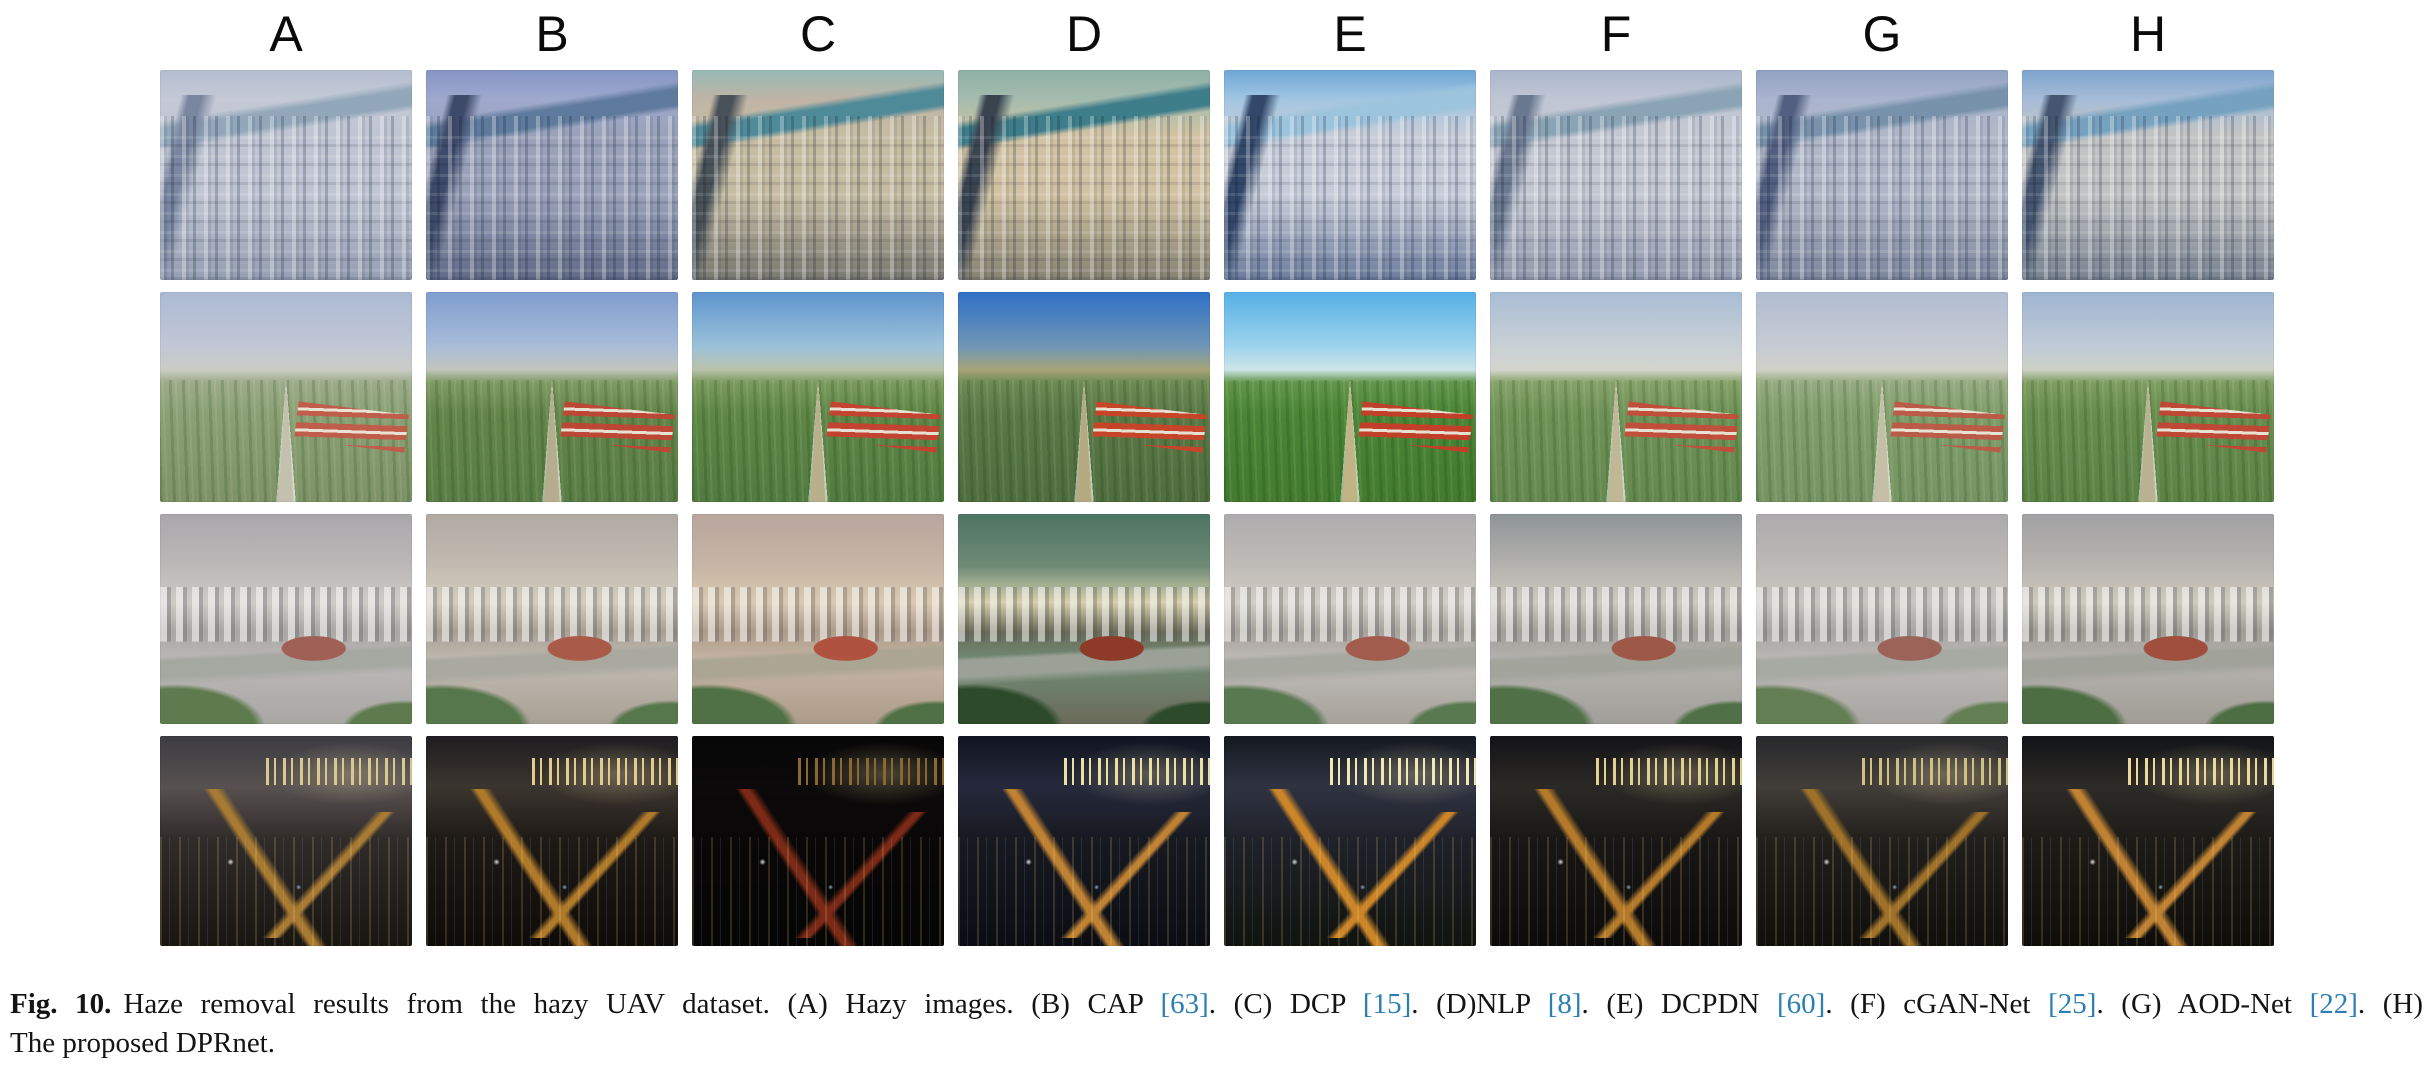 This screenshot has width=2435, height=1071. What do you see at coordinates (818, 397) in the screenshot?
I see `figure-image-c-row2` at bounding box center [818, 397].